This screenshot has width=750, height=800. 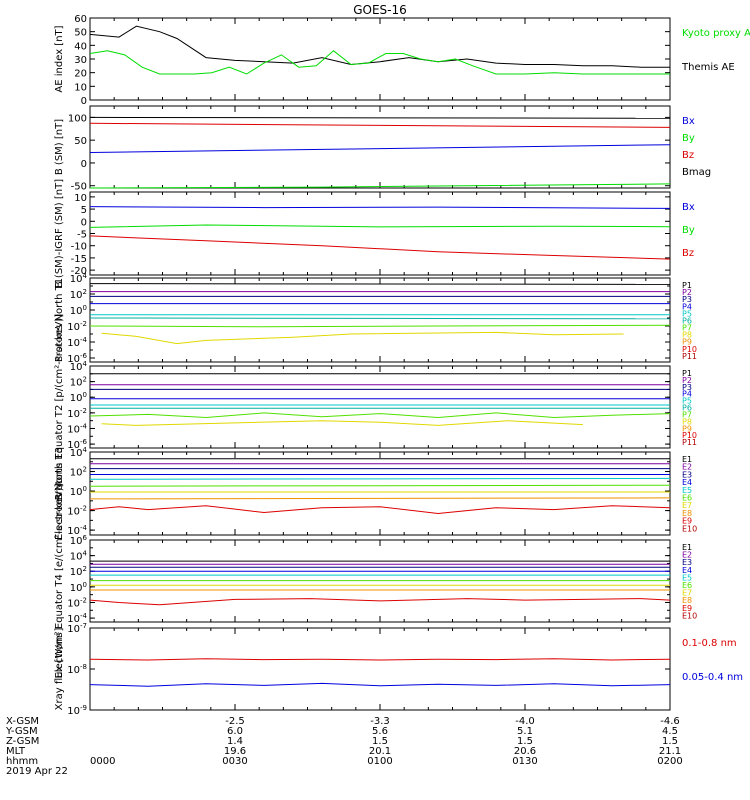 I want to click on y-axis-label: Protons North T1, so click(x=59, y=320).